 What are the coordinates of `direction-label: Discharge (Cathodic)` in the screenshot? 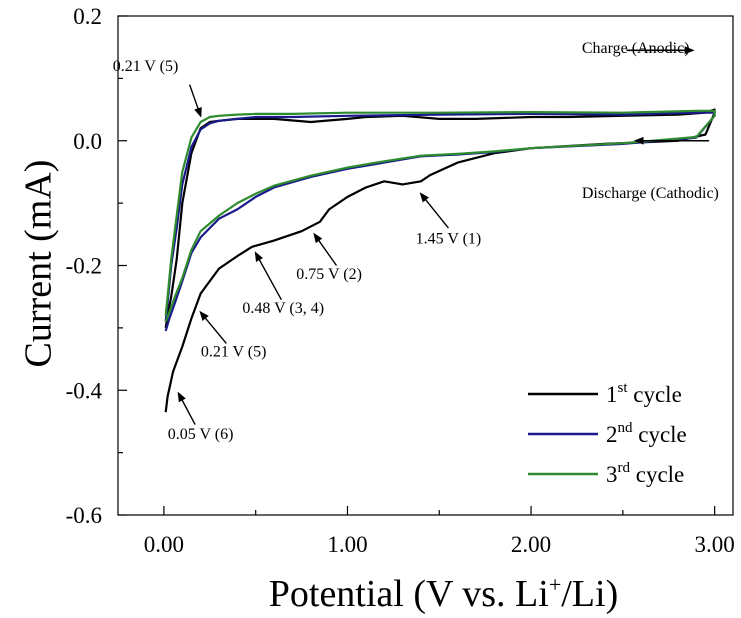 It's located at (650, 193).